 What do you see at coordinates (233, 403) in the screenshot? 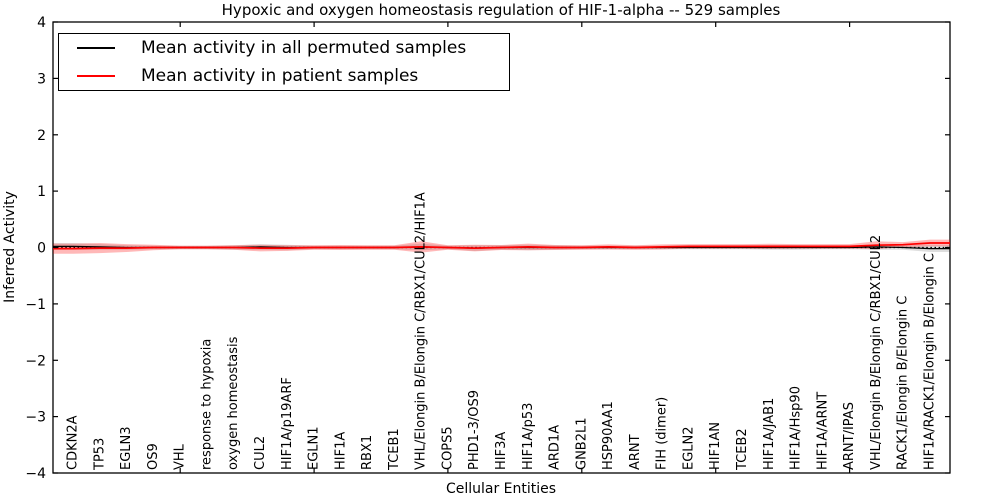
I see `category-label: oxygen homeostasis` at bounding box center [233, 403].